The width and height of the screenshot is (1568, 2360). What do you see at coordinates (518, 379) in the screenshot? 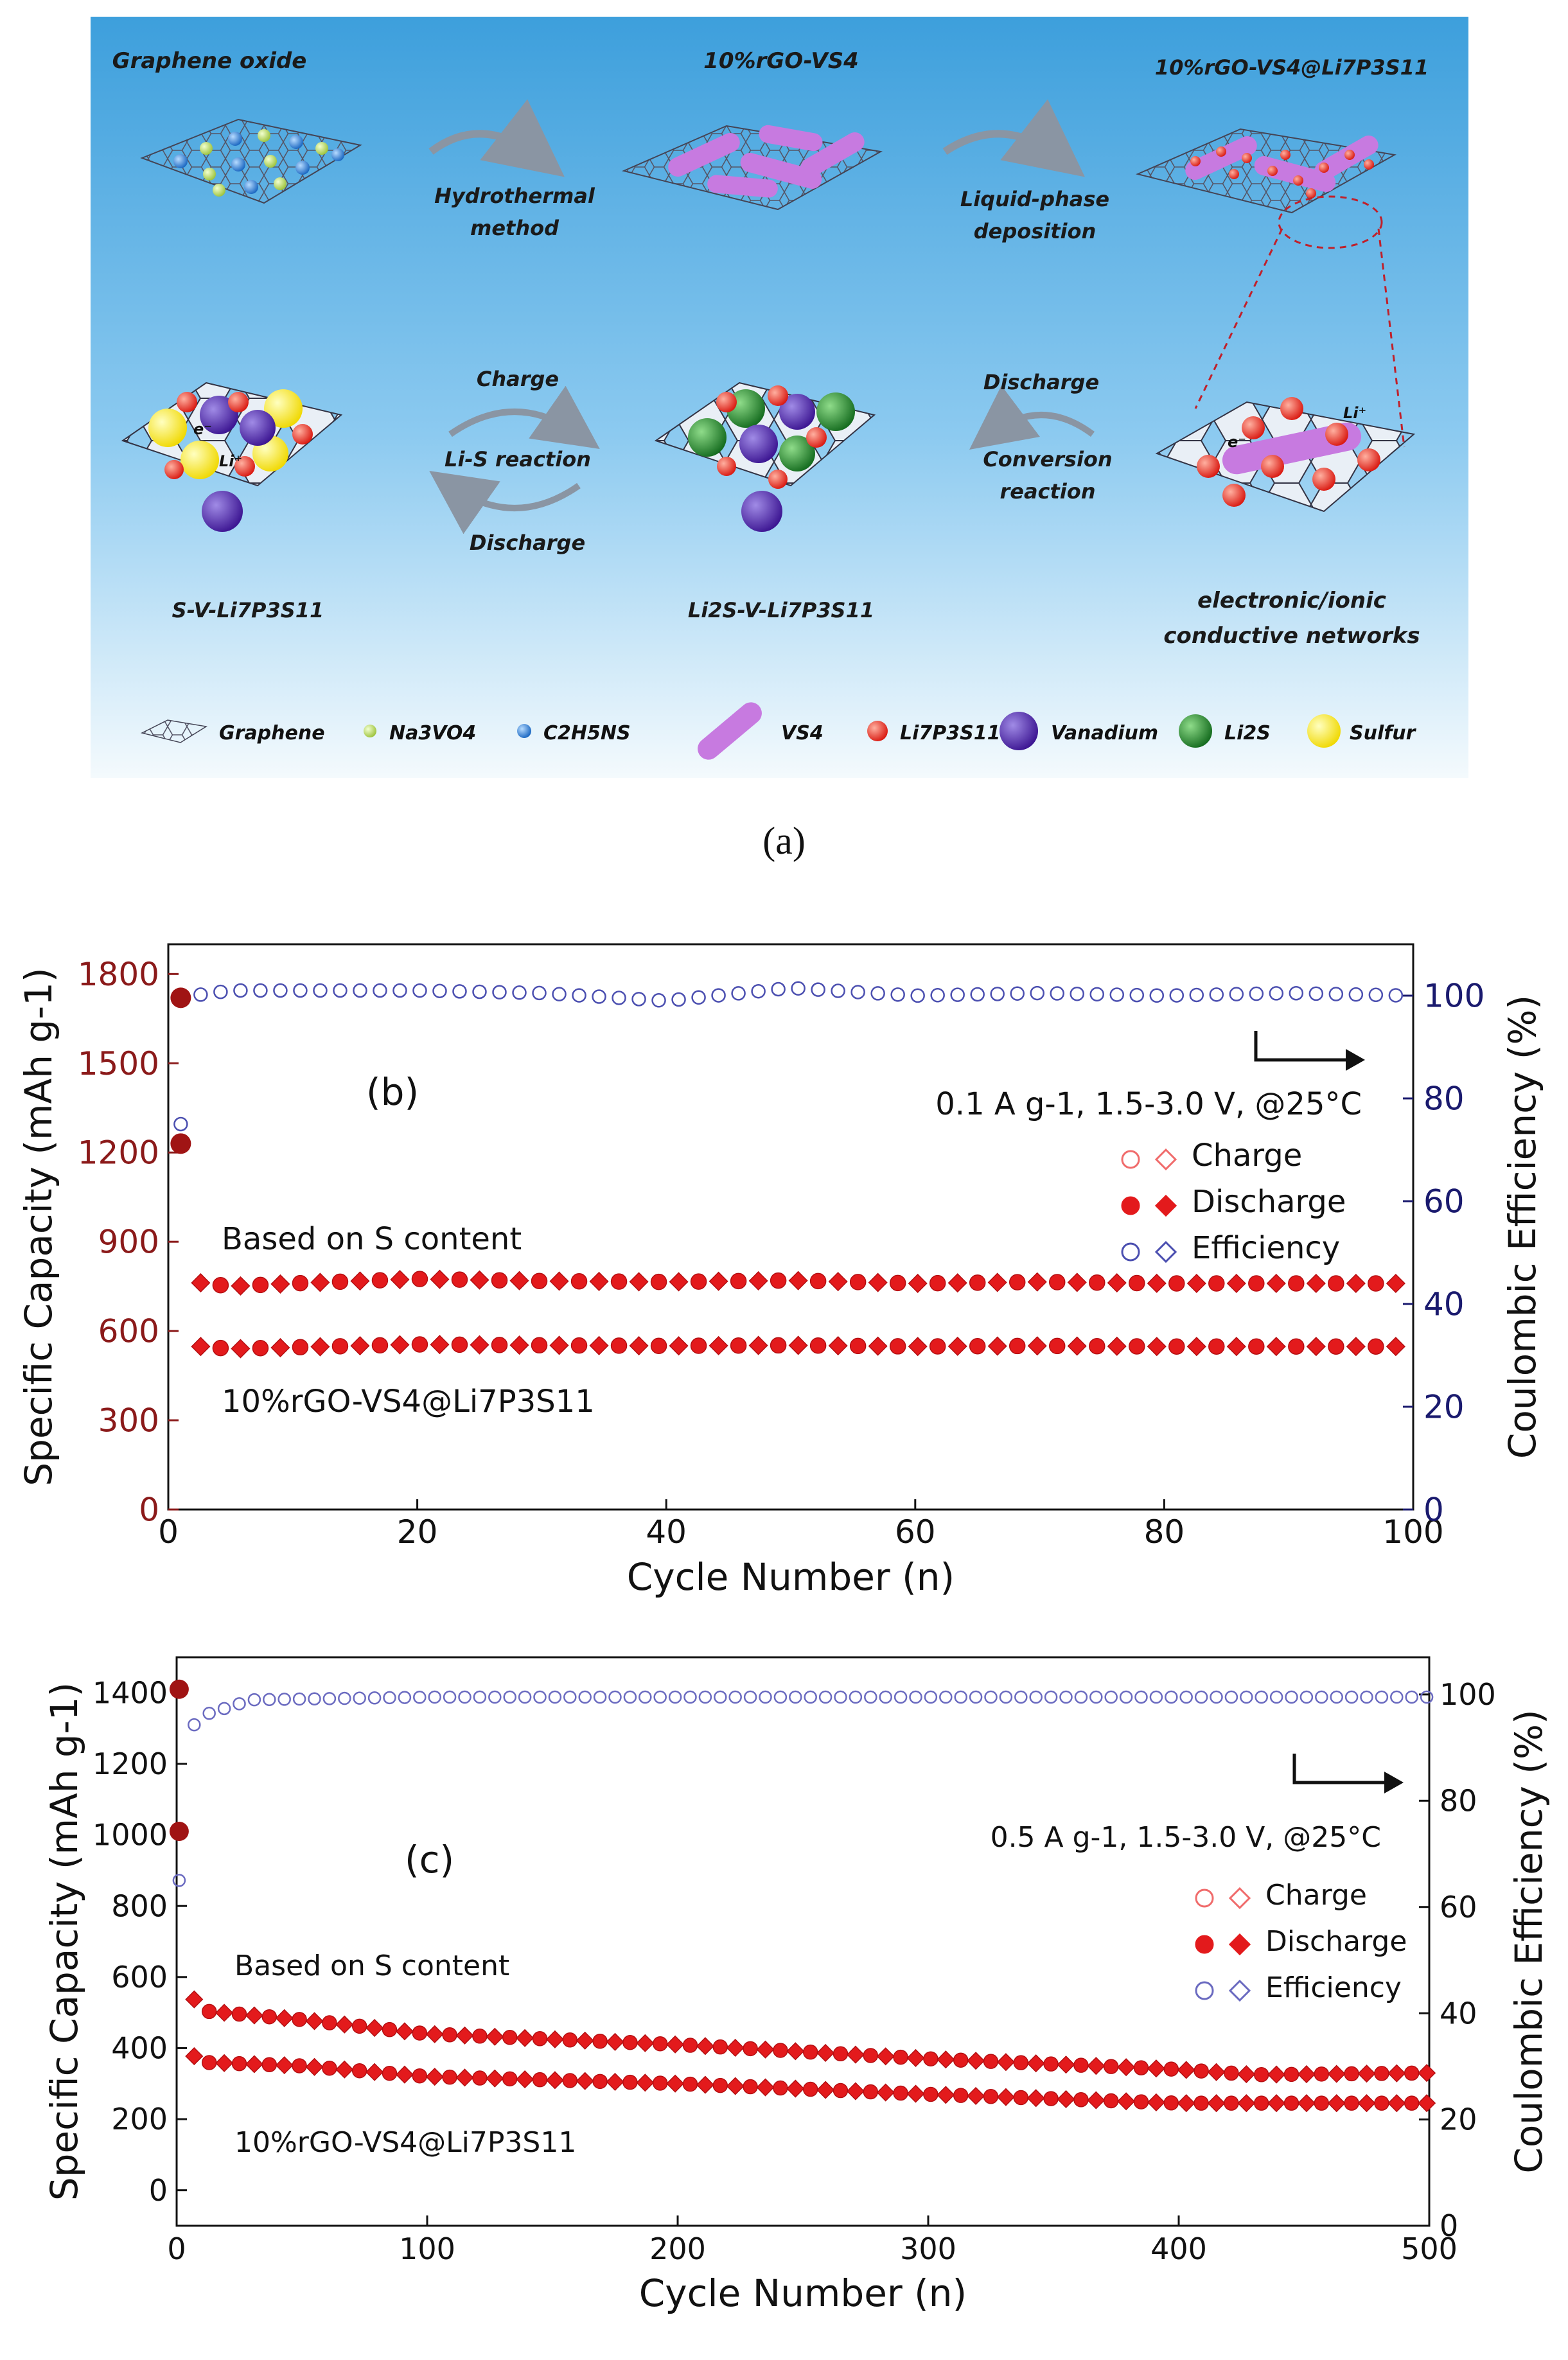
I see `label-charge: Charge` at bounding box center [518, 379].